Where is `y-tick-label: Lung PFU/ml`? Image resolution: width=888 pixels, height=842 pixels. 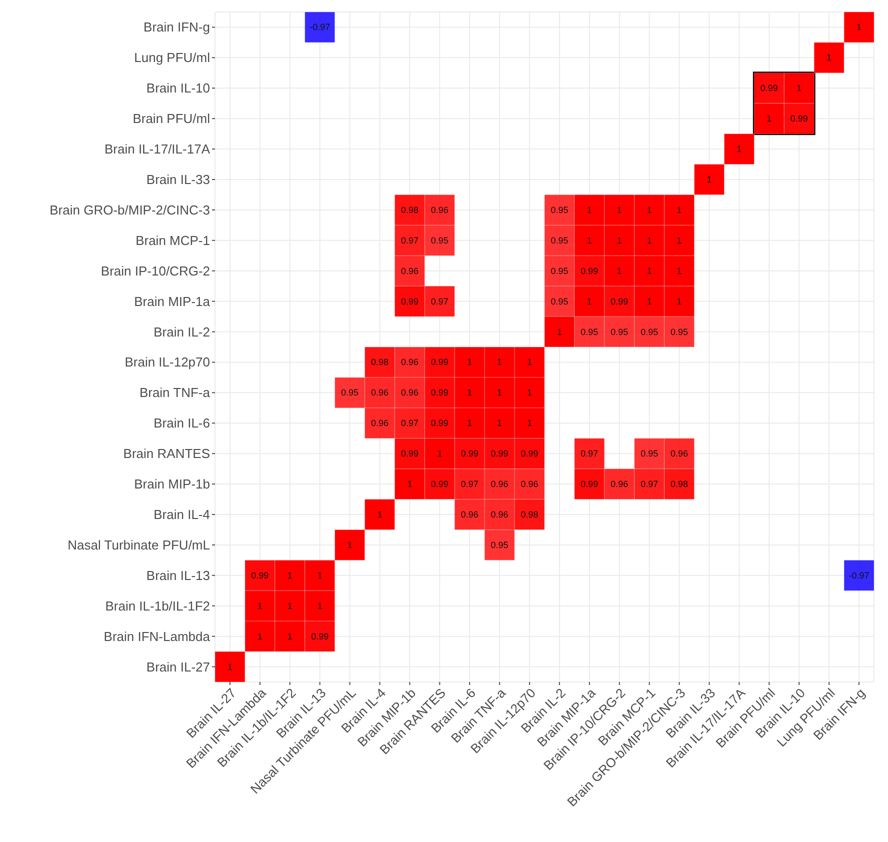
y-tick-label: Lung PFU/ml is located at coordinates (172, 58).